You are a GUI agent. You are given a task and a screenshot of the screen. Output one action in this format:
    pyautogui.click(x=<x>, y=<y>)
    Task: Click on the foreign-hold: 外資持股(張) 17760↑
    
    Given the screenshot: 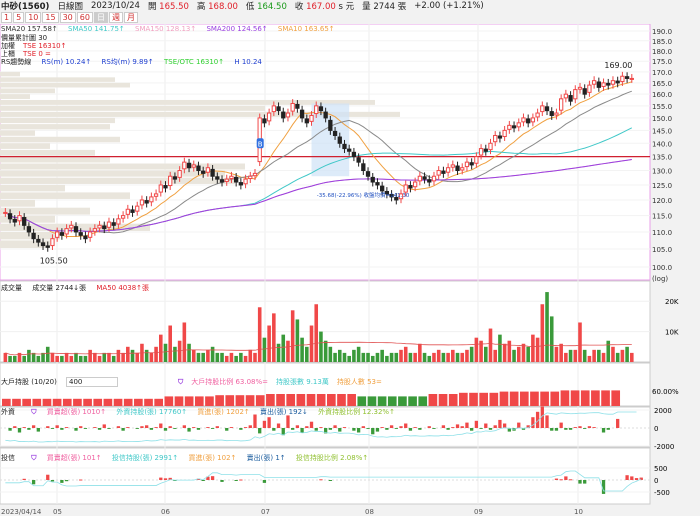 What is the action you would take?
    pyautogui.click(x=152, y=412)
    